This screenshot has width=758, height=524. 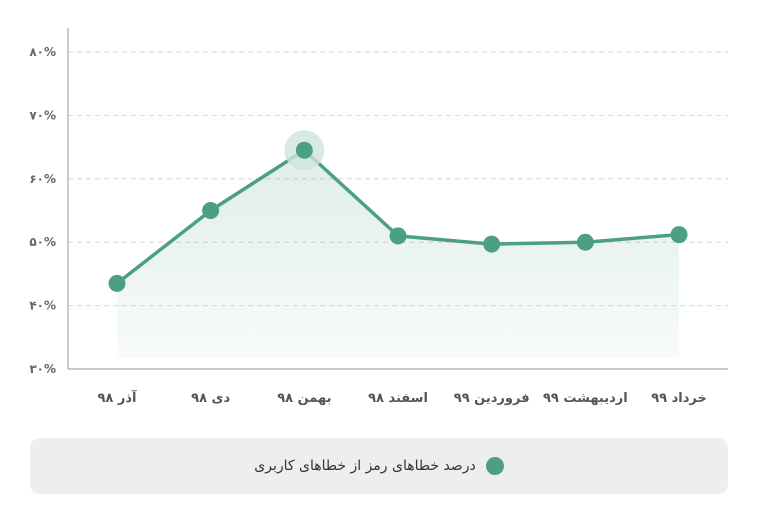 I want to click on x-tick-label: بهمن ۹۸, so click(x=304, y=398).